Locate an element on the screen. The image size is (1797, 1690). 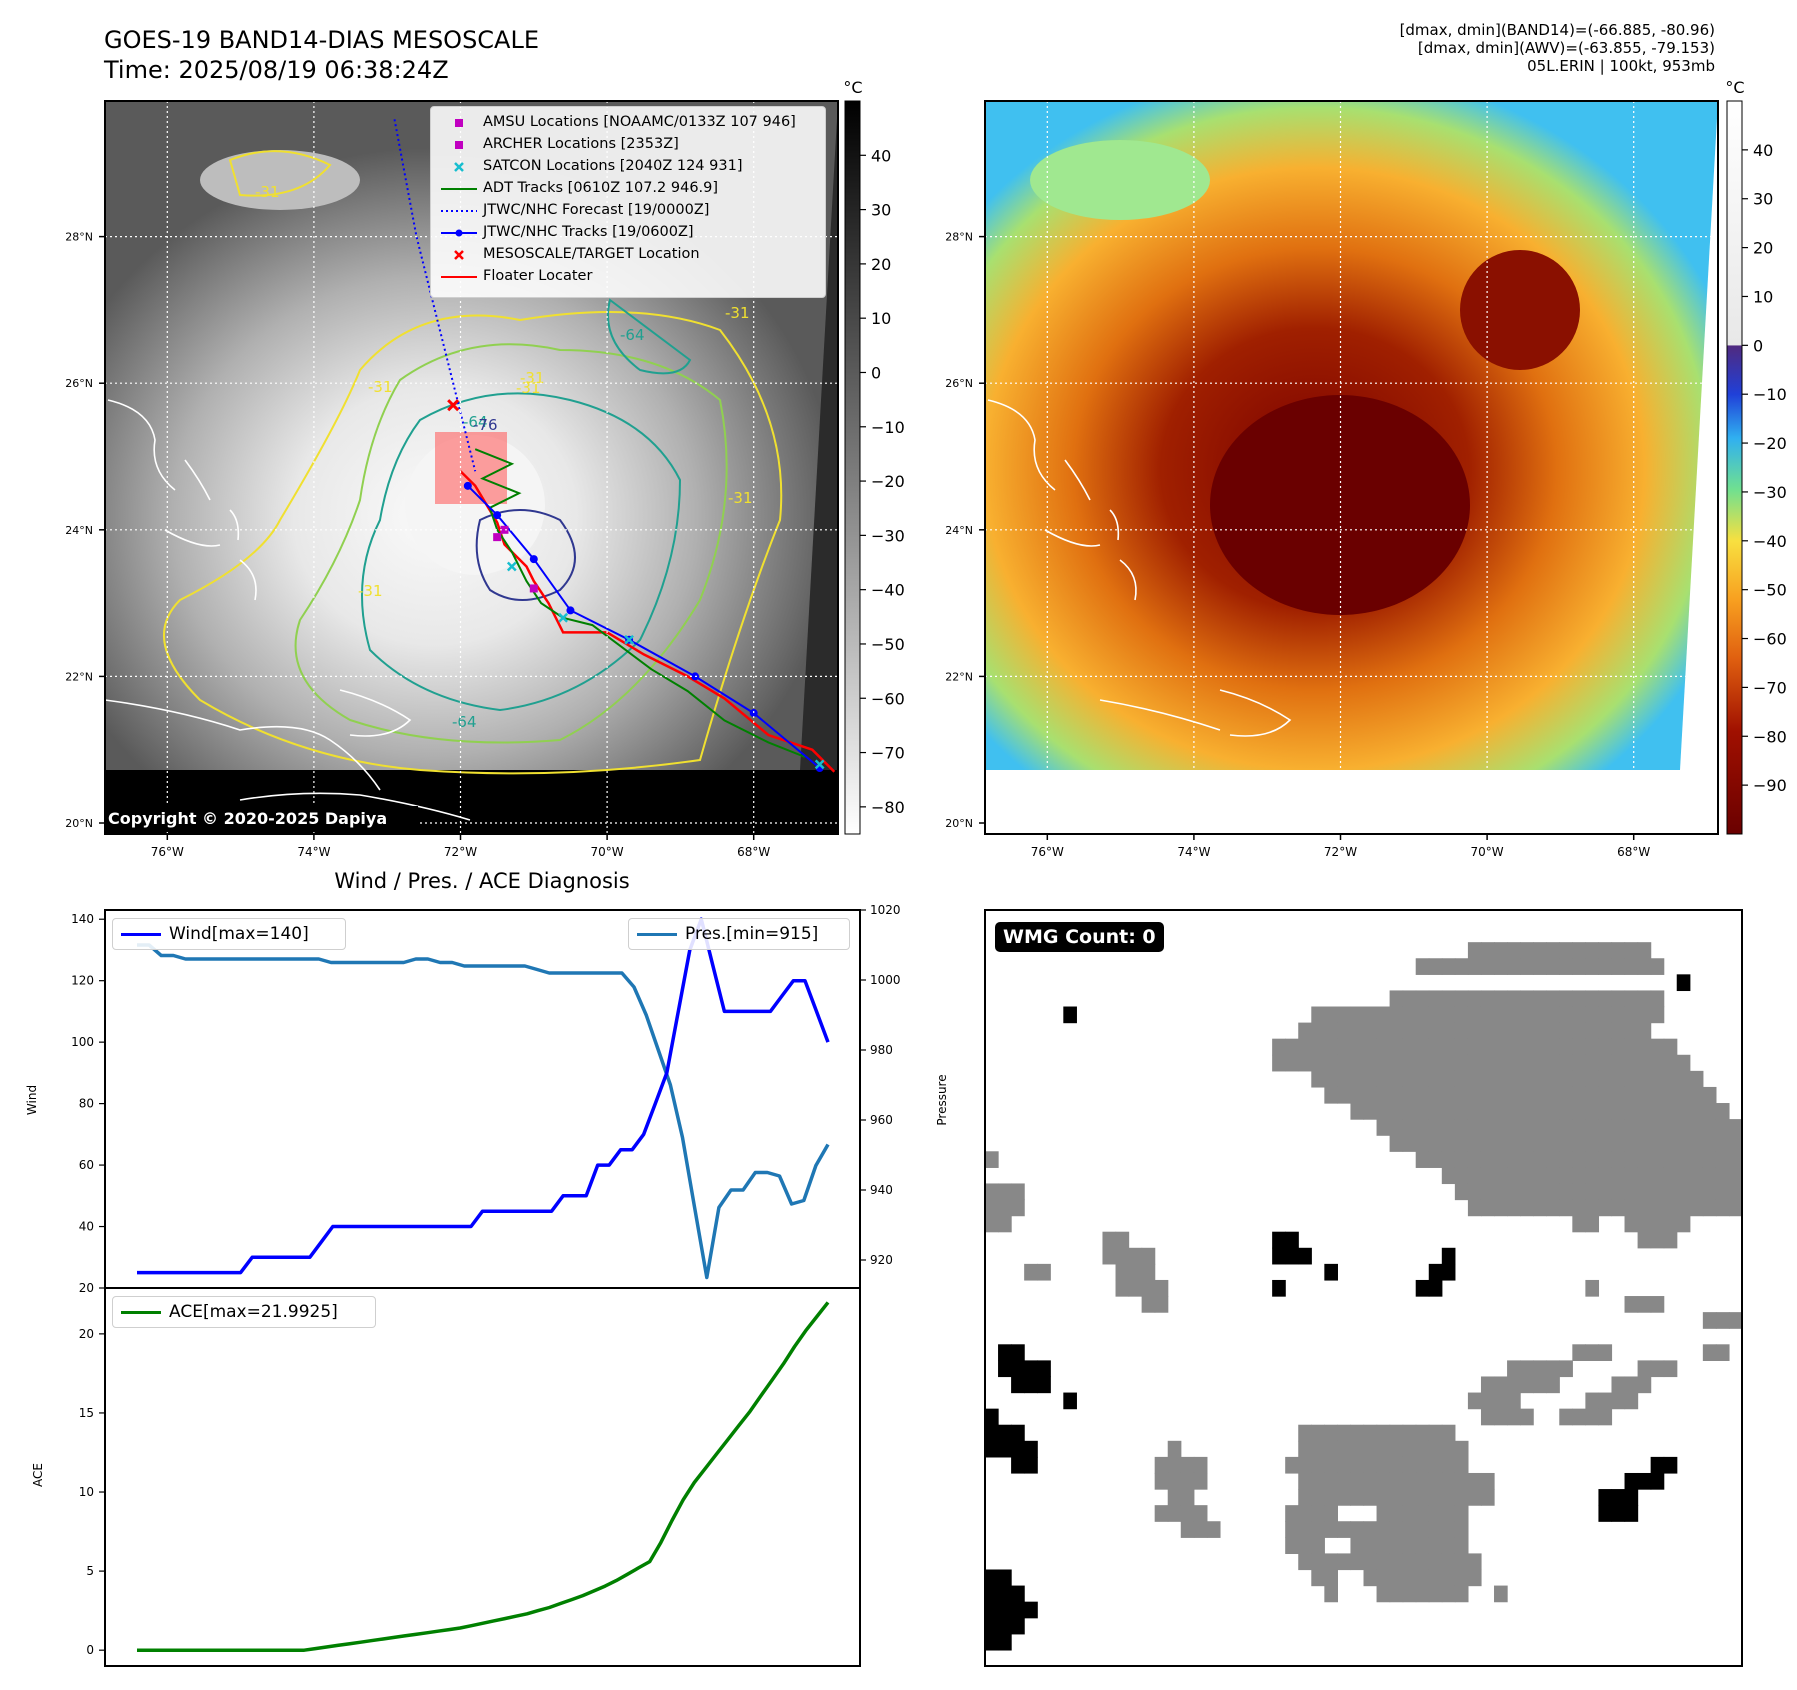
contour-label-8: -64 is located at coordinates (464, 722).